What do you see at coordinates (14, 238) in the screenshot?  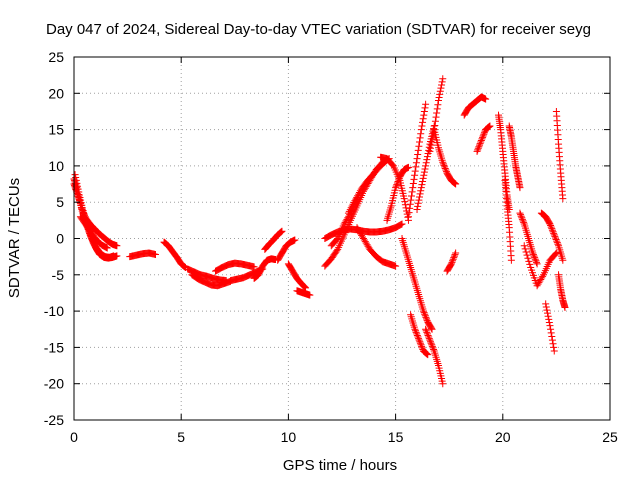 I see `y-axis-label: SDTVAR / TECUs` at bounding box center [14, 238].